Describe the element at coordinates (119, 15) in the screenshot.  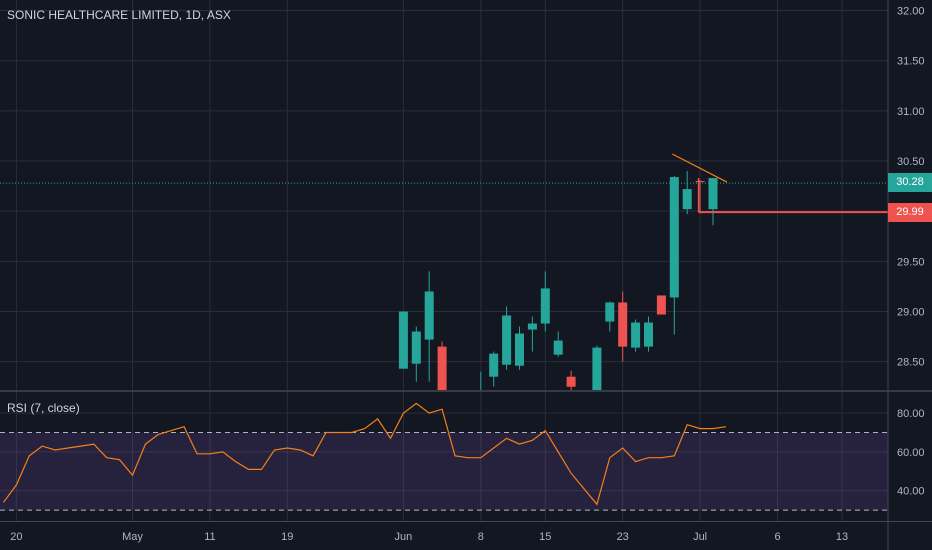
I see `chart-title: SONIC HEALTHCARE LIMITED, 1D, ASX` at that location.